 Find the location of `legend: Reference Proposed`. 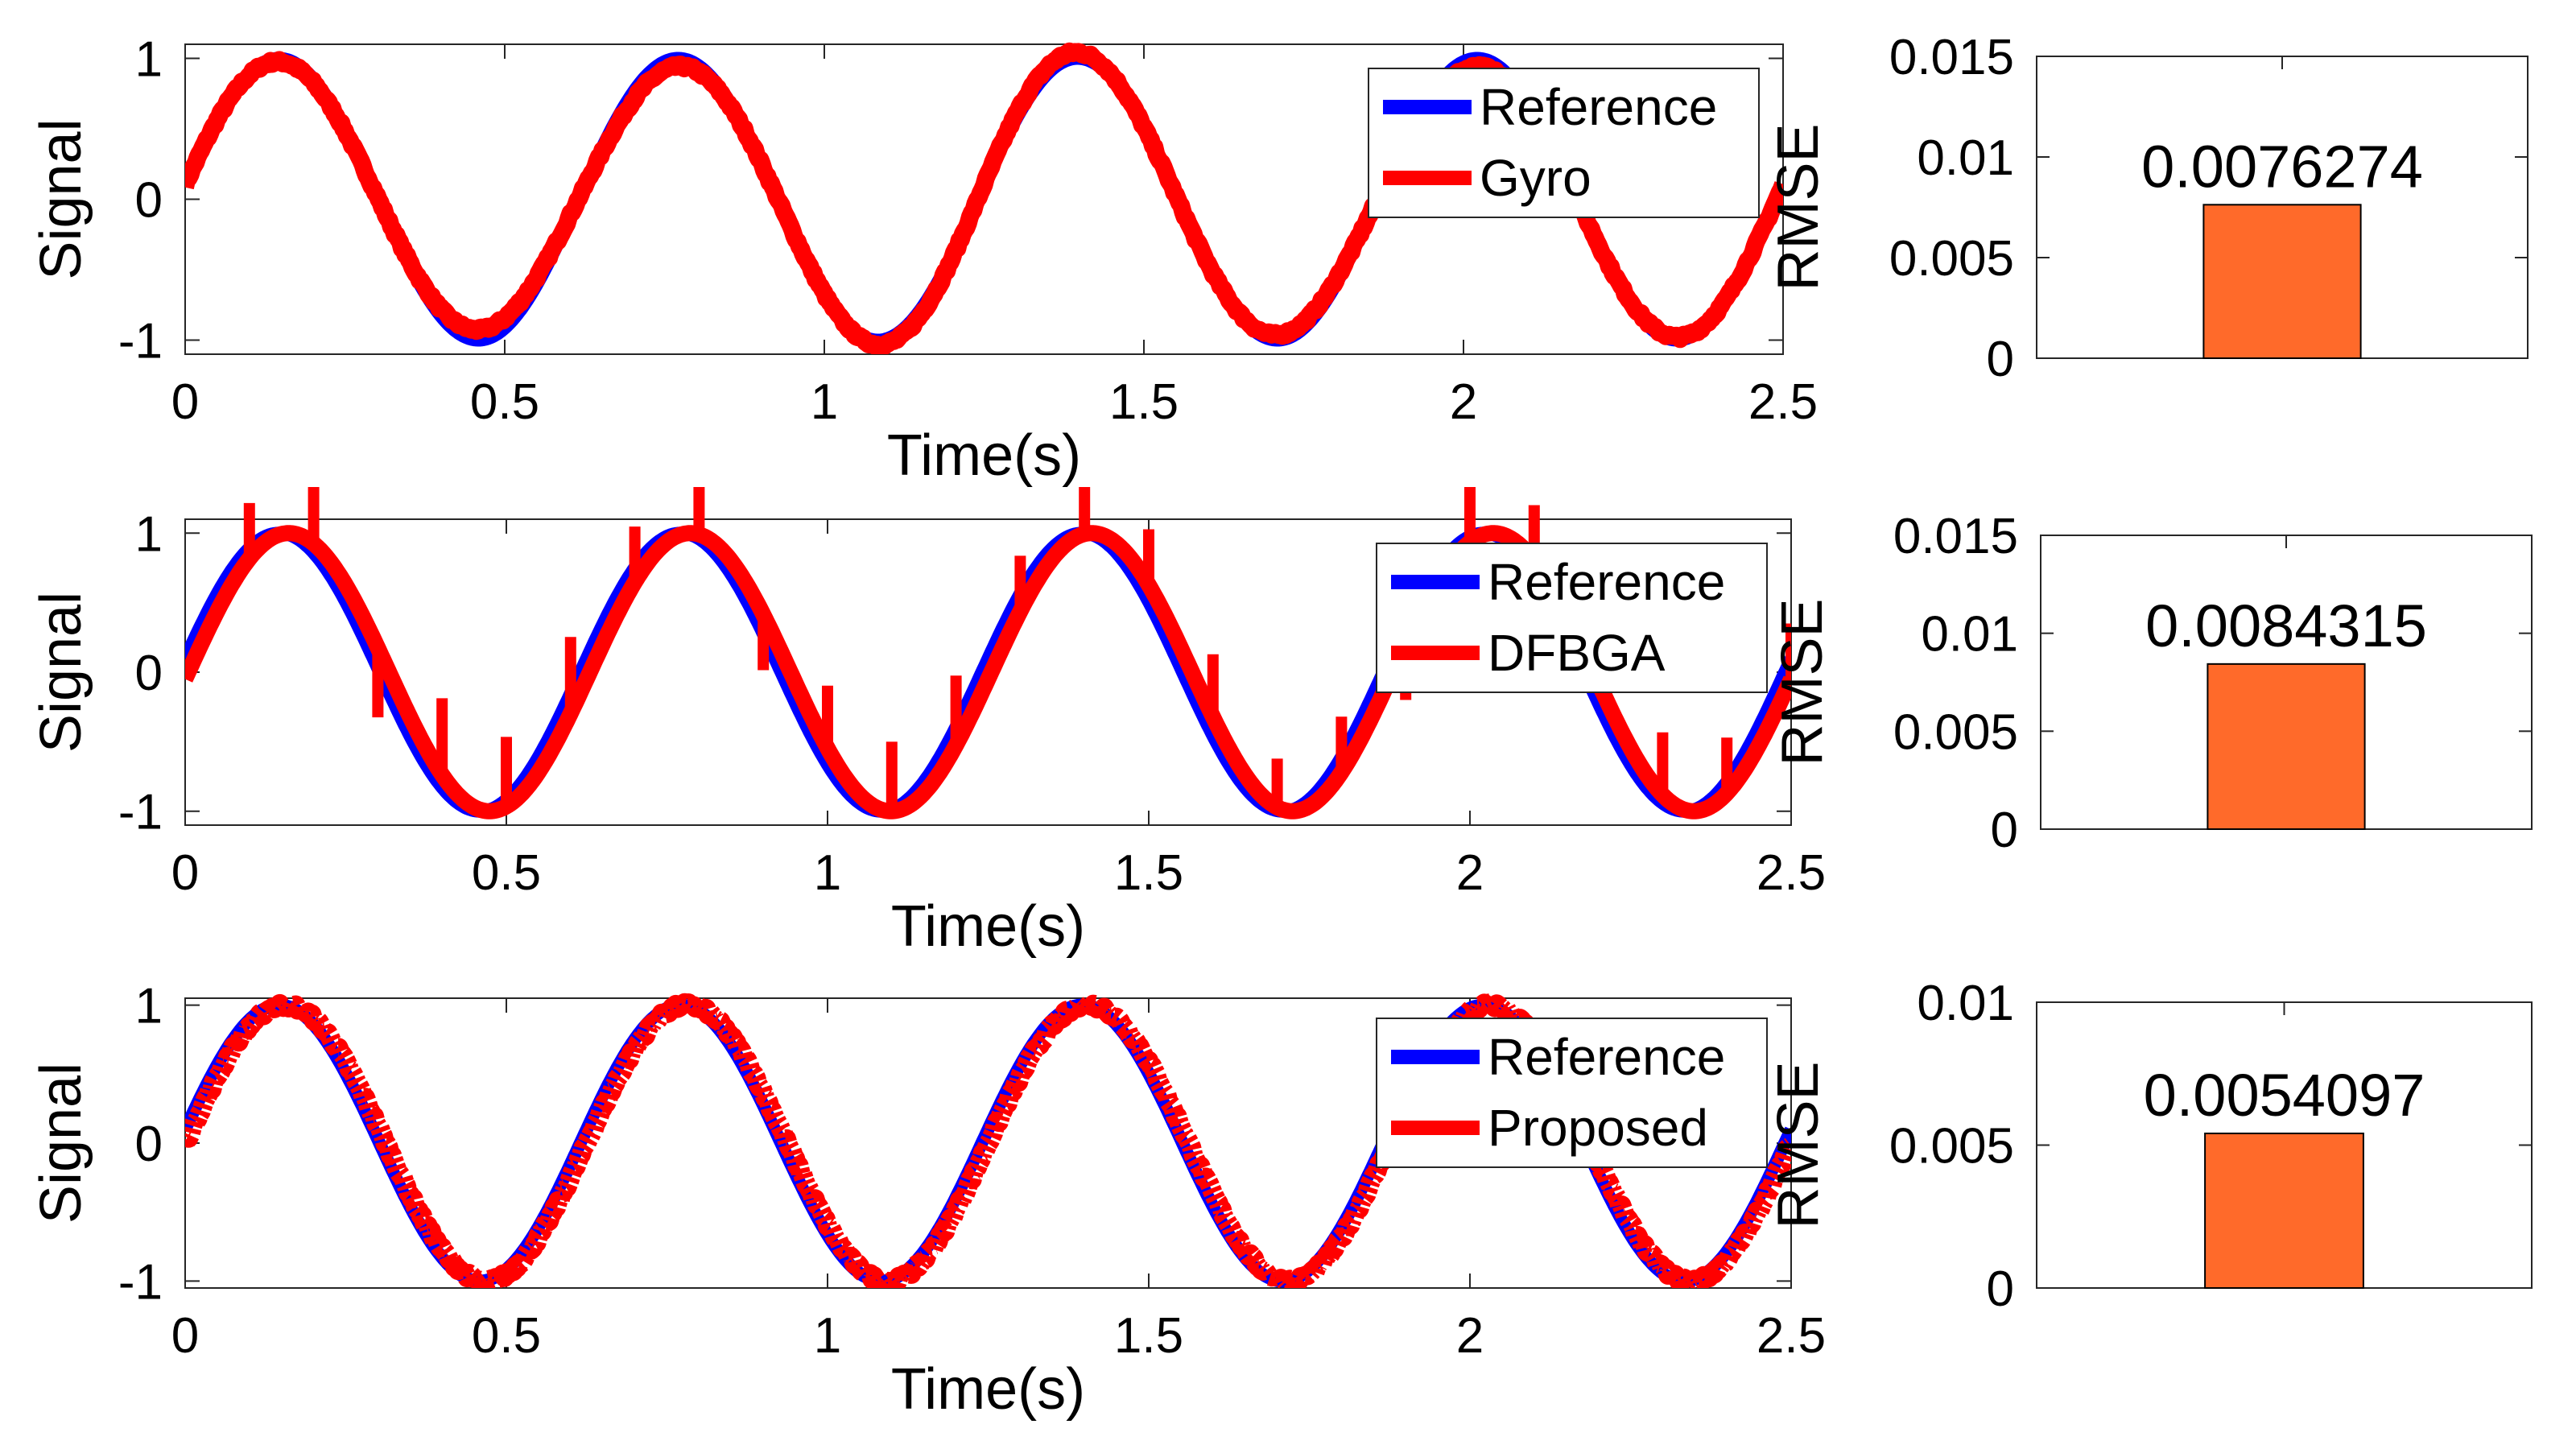

legend: Reference Proposed is located at coordinates (1572, 1093).